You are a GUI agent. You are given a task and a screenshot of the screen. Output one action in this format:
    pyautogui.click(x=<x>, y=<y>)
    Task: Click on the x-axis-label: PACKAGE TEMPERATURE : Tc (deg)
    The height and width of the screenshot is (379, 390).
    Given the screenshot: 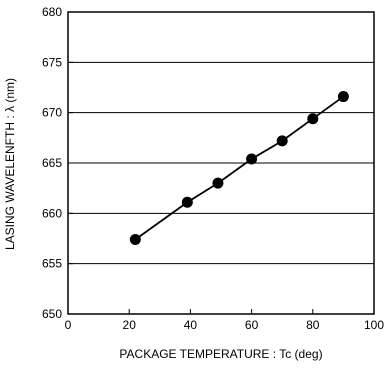 What is the action you would take?
    pyautogui.click(x=220, y=354)
    